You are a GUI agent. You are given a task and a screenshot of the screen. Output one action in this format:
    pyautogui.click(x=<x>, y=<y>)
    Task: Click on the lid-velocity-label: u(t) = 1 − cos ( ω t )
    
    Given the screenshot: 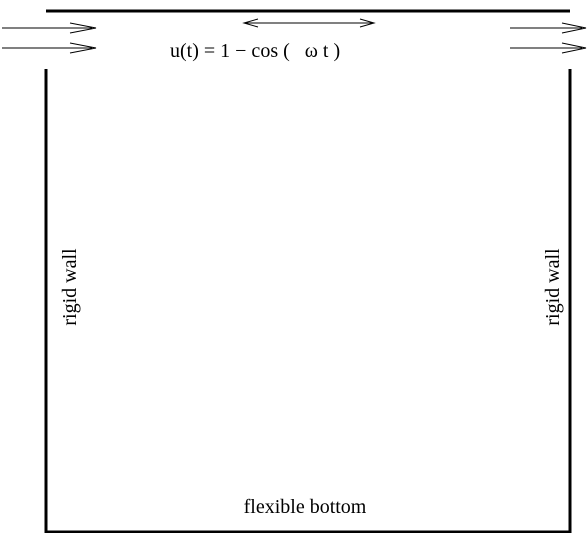 What is the action you would take?
    pyautogui.click(x=255, y=51)
    